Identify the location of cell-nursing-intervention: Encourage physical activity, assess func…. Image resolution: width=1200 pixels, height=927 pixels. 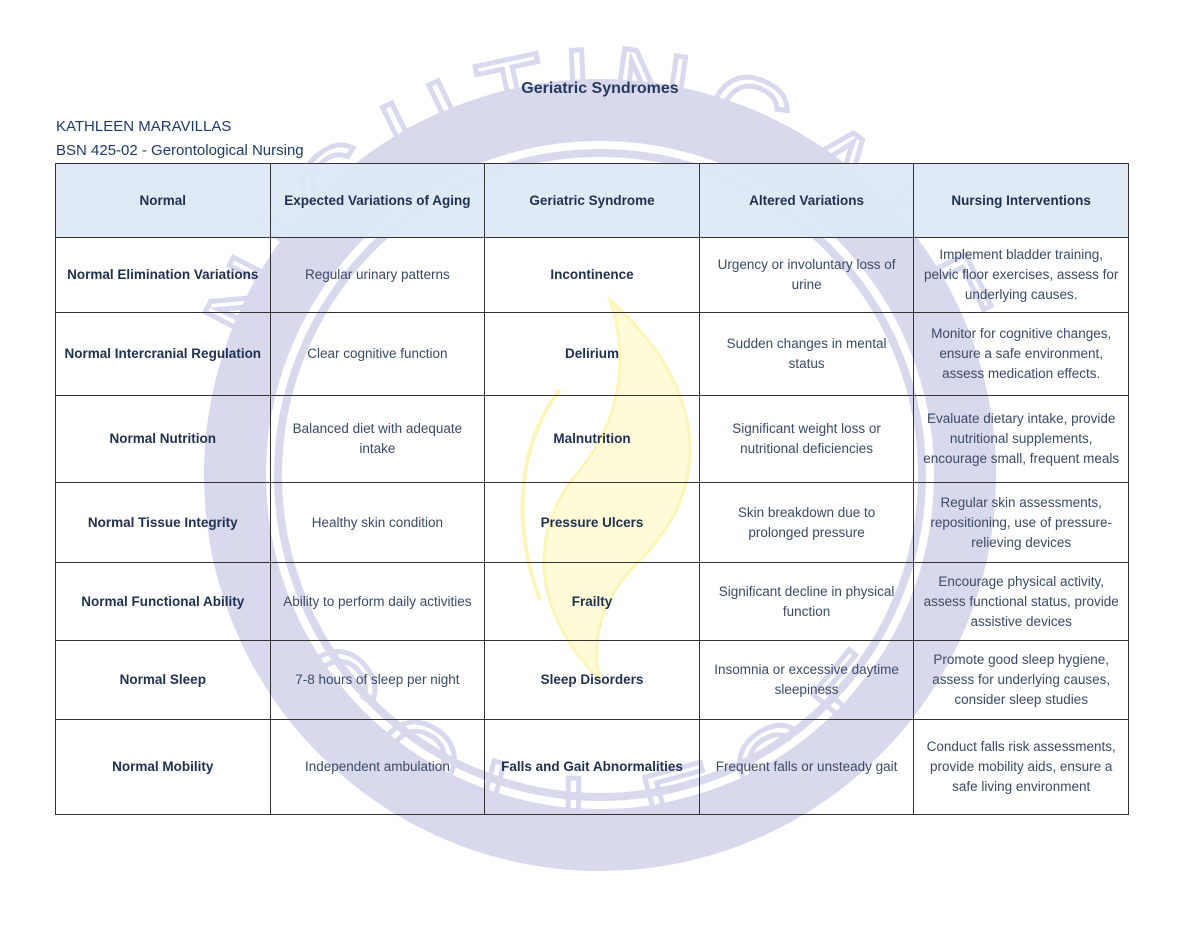
(1021, 601).